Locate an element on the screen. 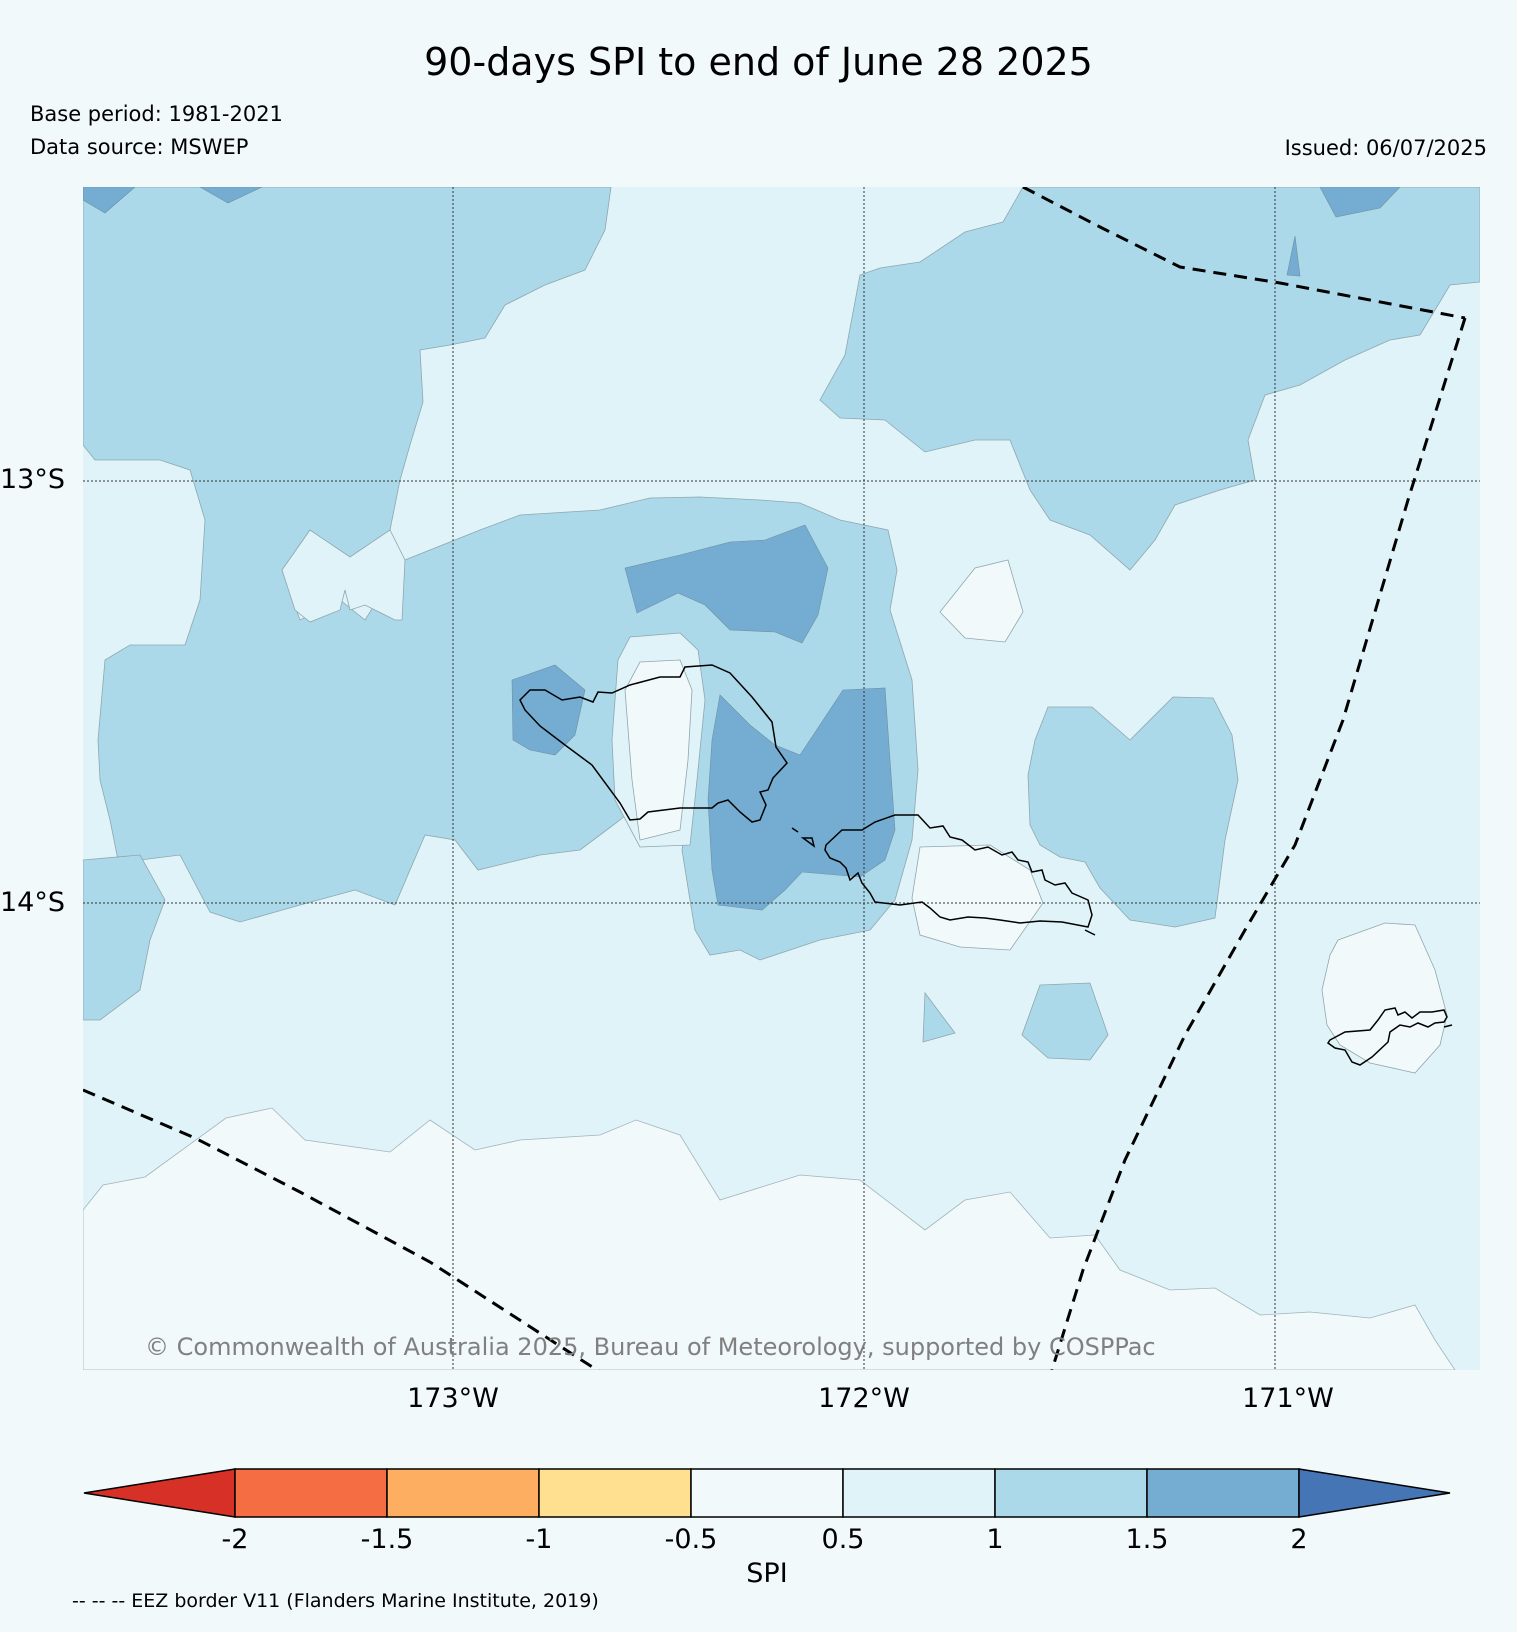 Image resolution: width=1517 pixels, height=1632 pixels. coastline-upolu is located at coordinates (958, 871).